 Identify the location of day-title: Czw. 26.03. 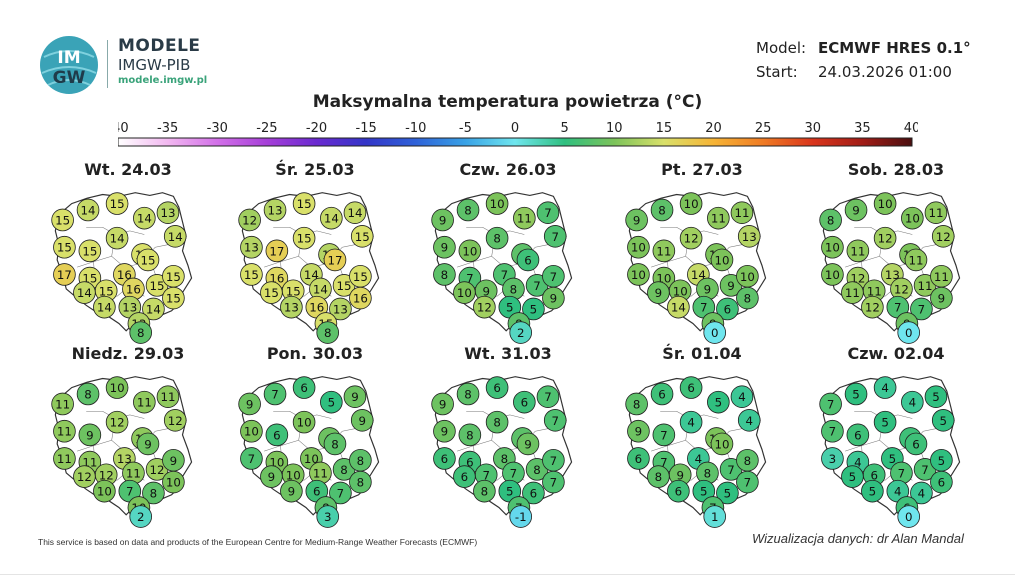
(508, 169).